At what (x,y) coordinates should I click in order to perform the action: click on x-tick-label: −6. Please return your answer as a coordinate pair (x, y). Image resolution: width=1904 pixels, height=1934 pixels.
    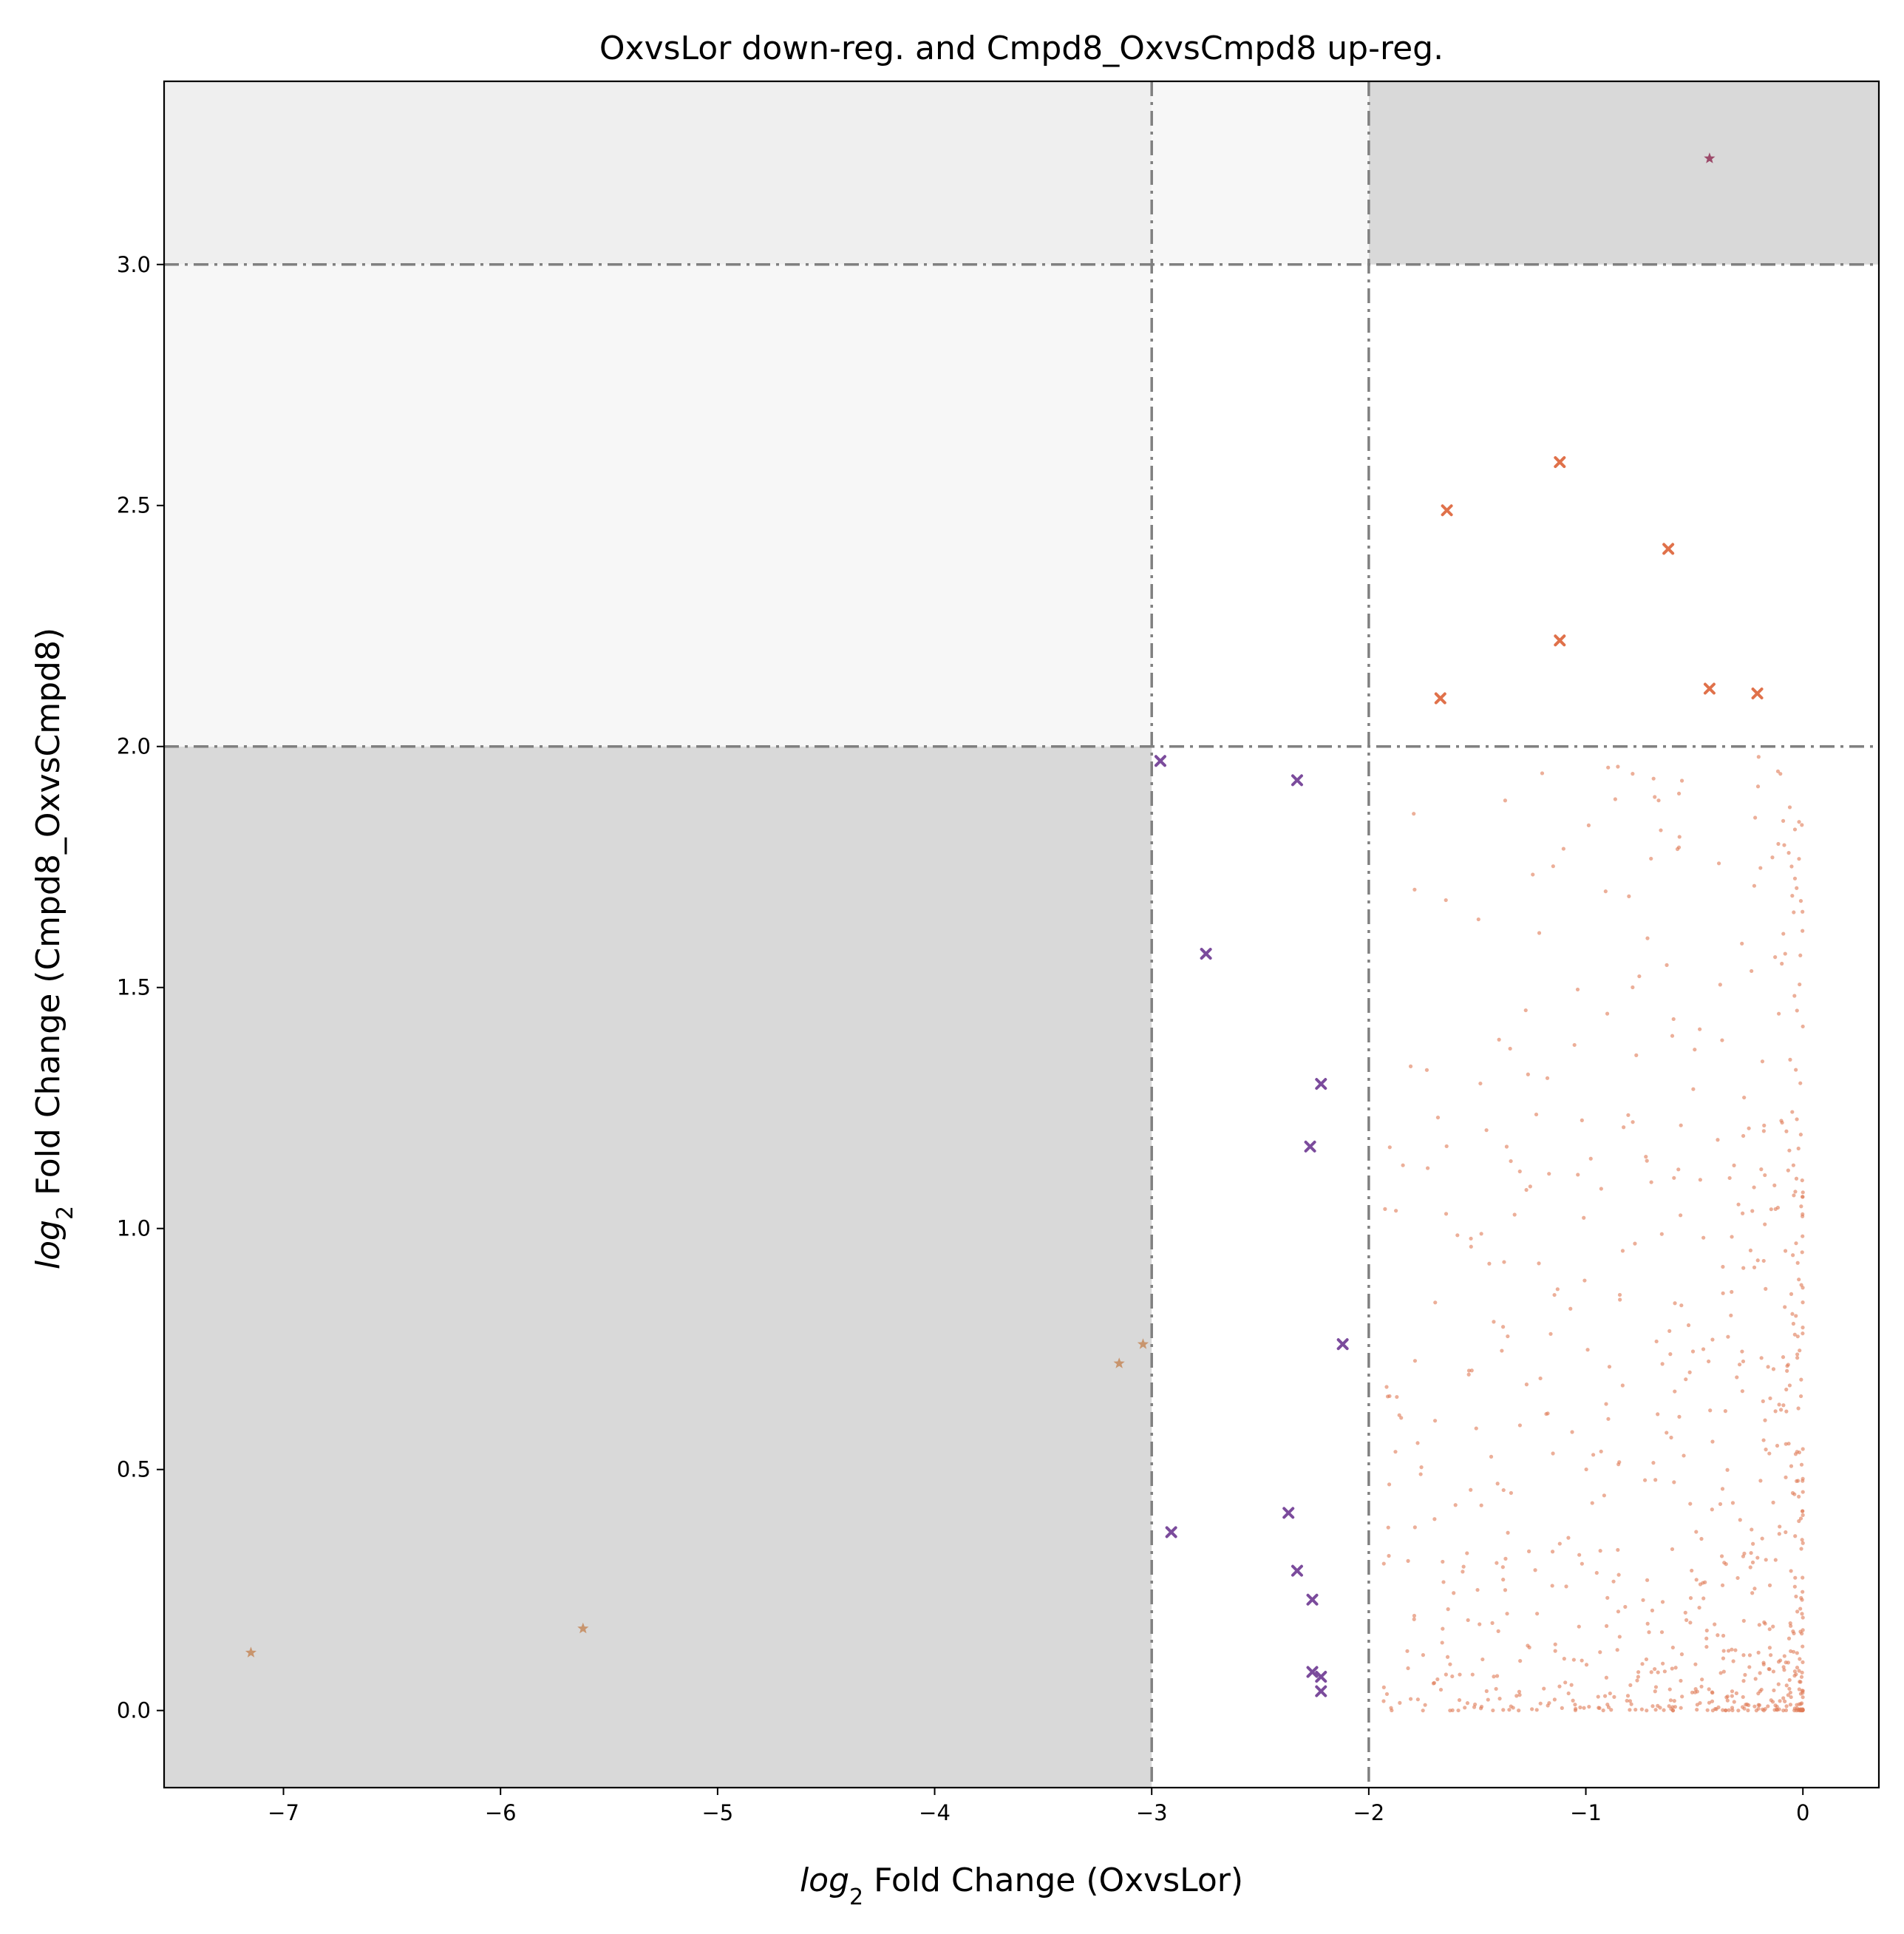
    Looking at the image, I should click on (501, 1812).